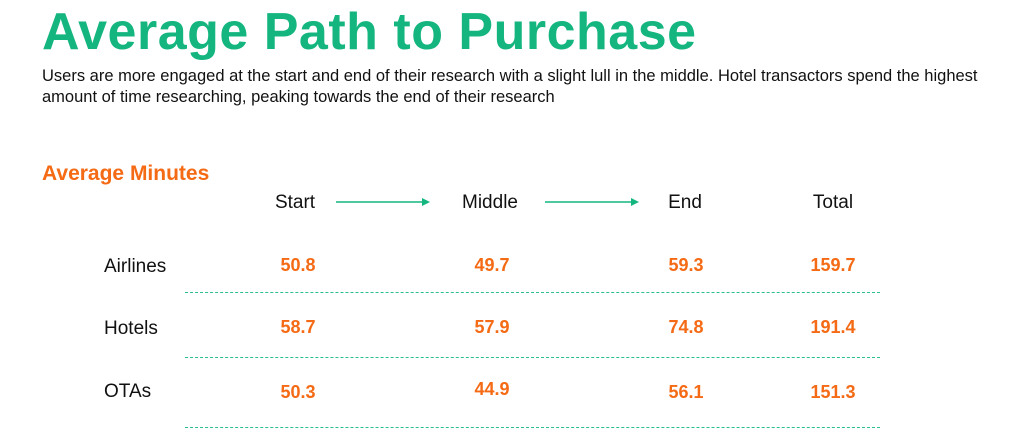  What do you see at coordinates (490, 202) in the screenshot?
I see `column-header-middle: Middle` at bounding box center [490, 202].